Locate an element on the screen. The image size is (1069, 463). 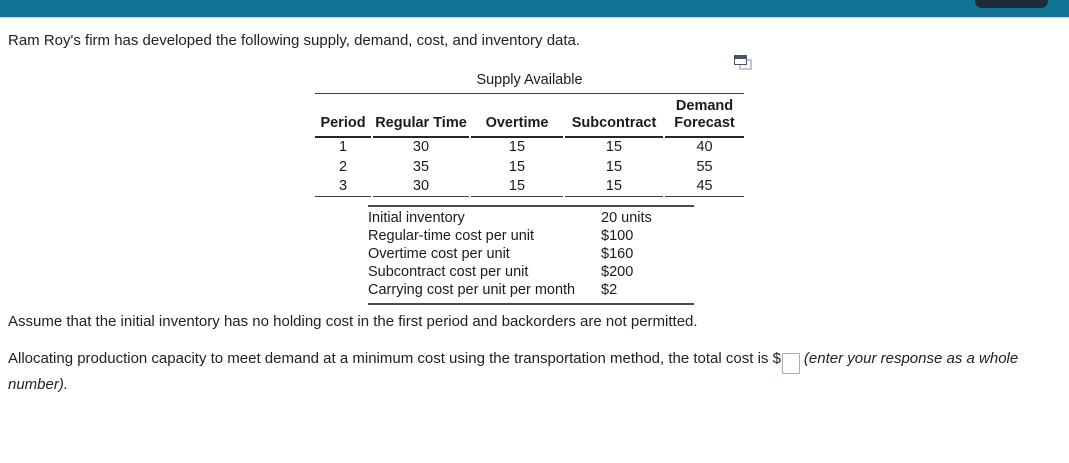
cost-row-regular-time-cost: Regular-time cost per unit $100 is located at coordinates (531, 236).